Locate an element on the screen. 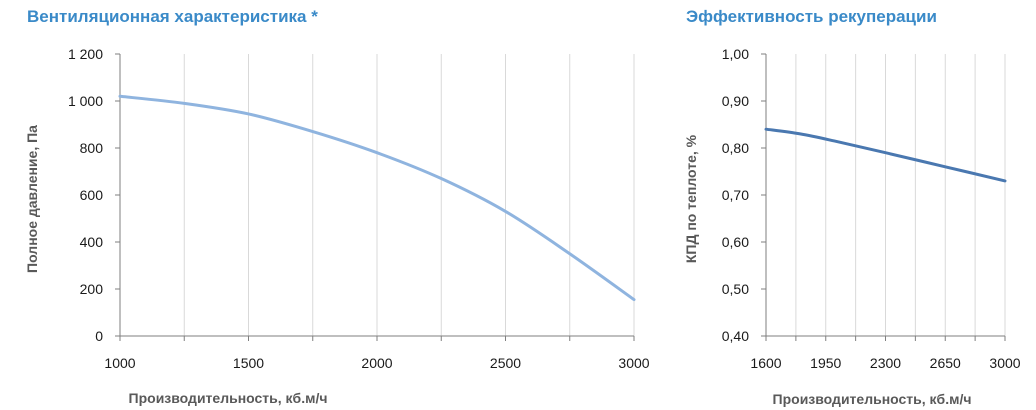  recup-y-axis-label: КПД по теплоте, % is located at coordinates (691, 198).